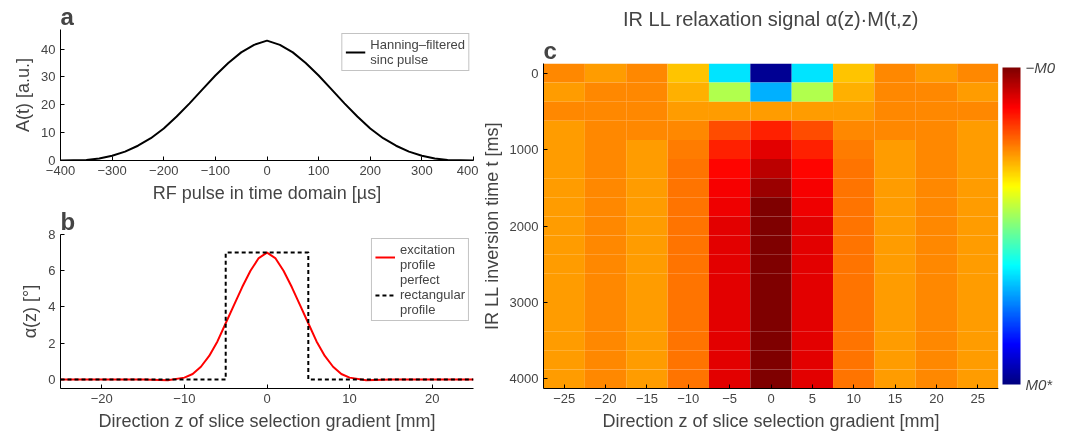 This screenshot has height=435, width=1066. I want to click on x-tick-label: −300, so click(112, 170).